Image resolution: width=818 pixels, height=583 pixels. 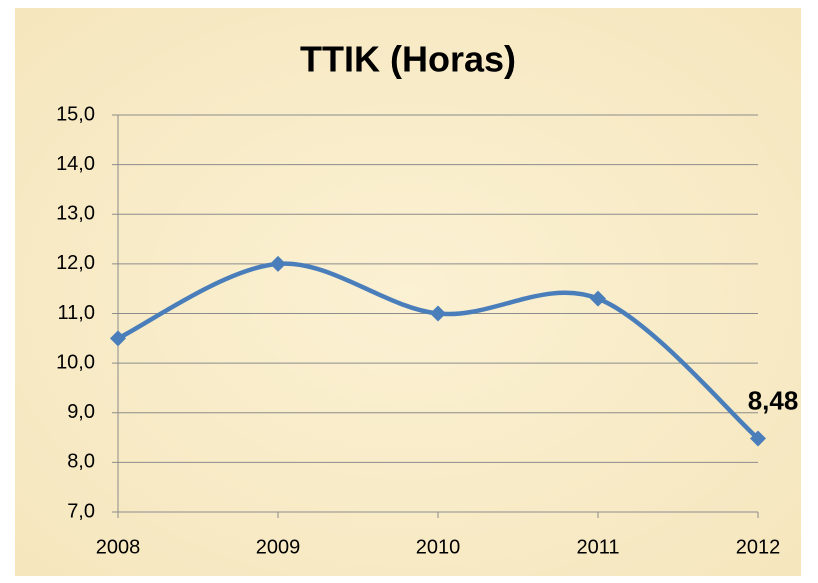 What do you see at coordinates (438, 547) in the screenshot?
I see `x-tick-label: 2010` at bounding box center [438, 547].